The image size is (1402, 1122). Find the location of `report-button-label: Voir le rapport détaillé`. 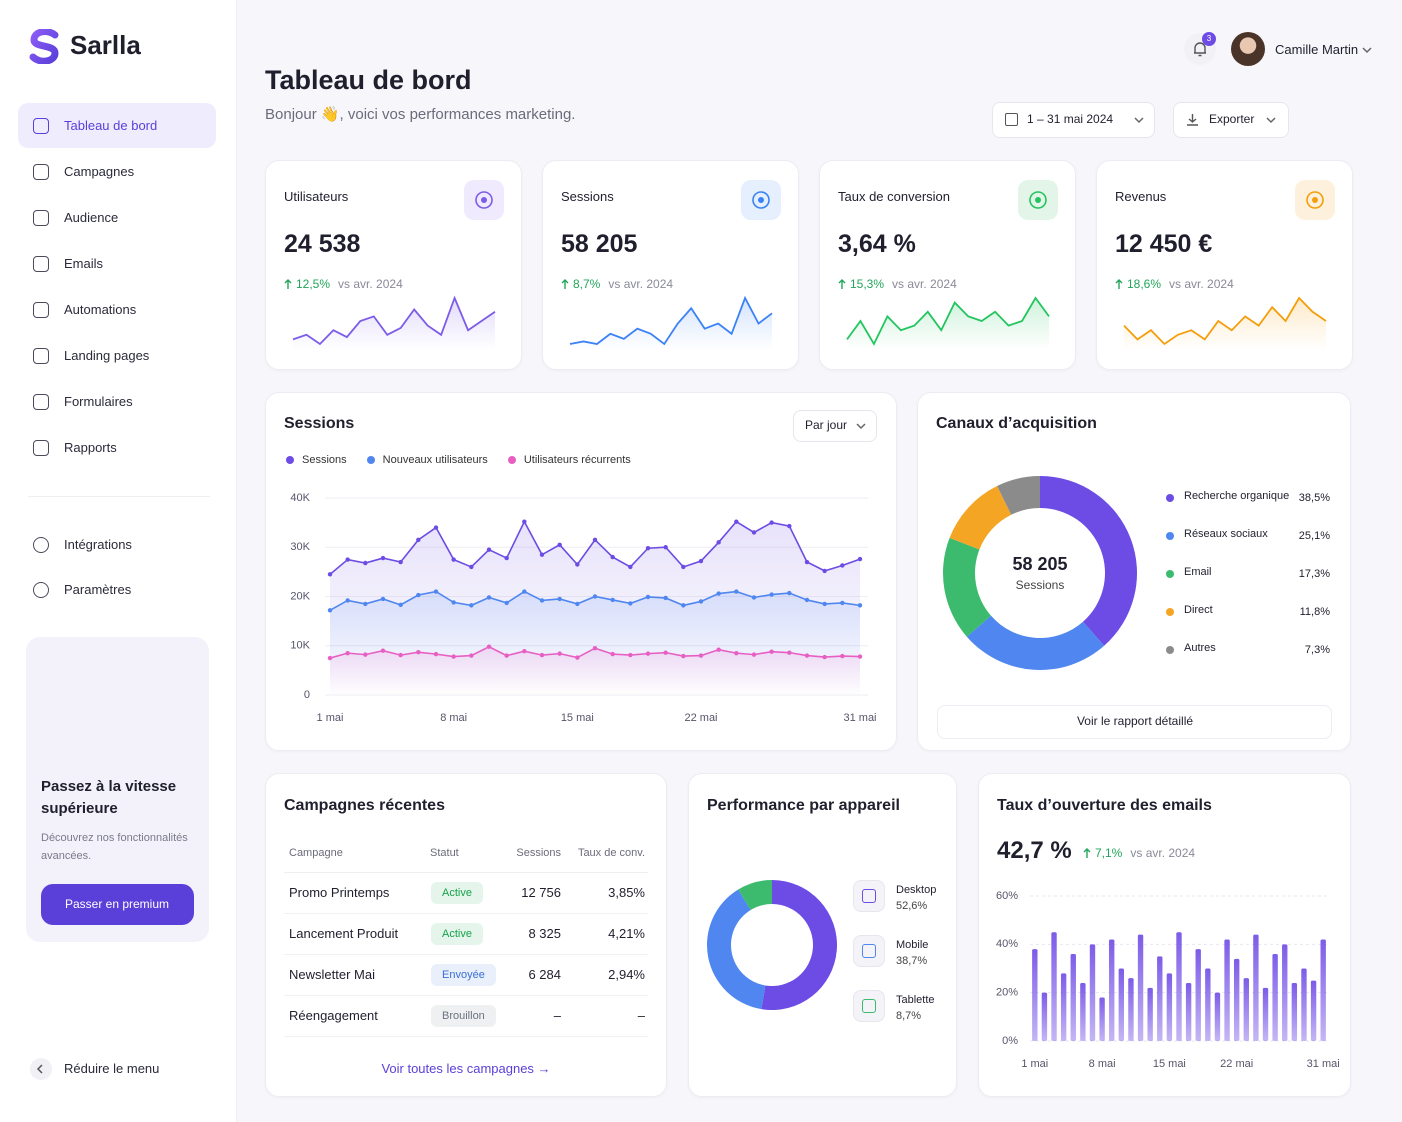

report-button-label: Voir le rapport détaillé is located at coordinates (1135, 721).